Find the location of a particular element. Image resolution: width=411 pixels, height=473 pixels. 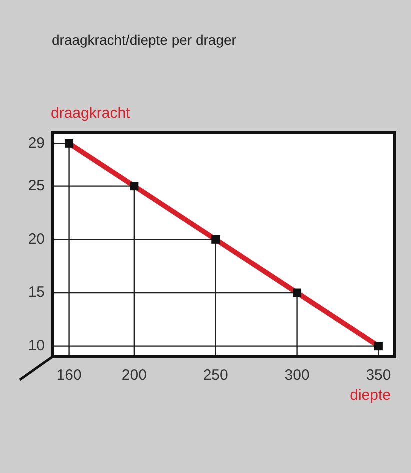

chart-title: draagkracht/diepte per drager is located at coordinates (144, 40).